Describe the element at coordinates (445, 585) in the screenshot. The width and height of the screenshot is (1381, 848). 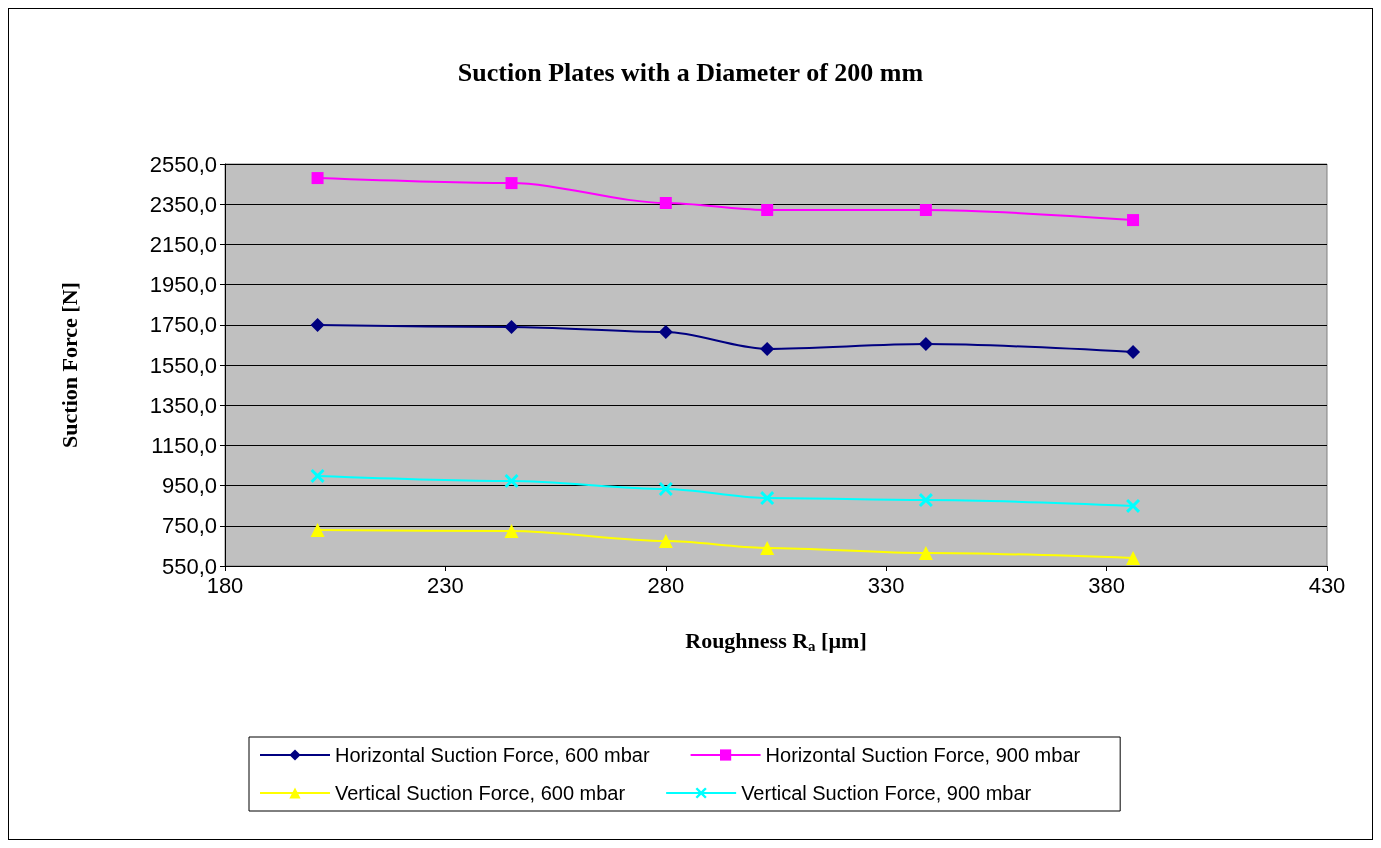
I see `x-tick-label: 230` at that location.